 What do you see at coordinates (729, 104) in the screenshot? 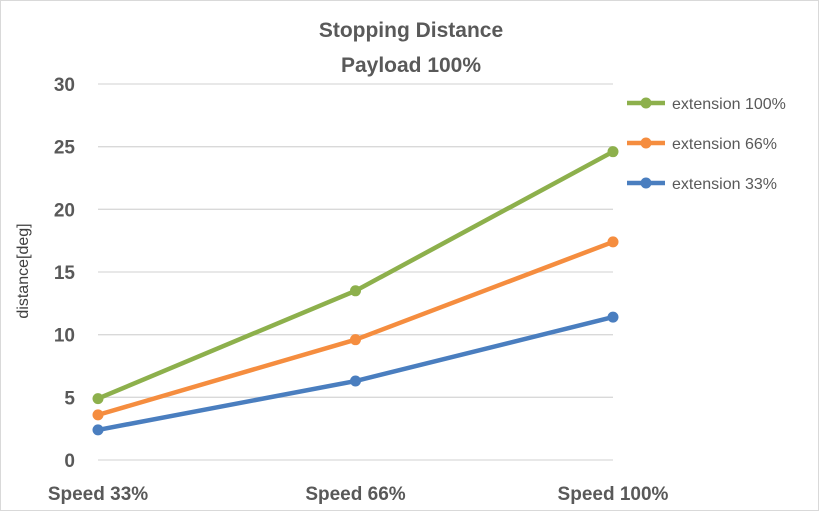
I see `legend-label: extension 100%` at bounding box center [729, 104].